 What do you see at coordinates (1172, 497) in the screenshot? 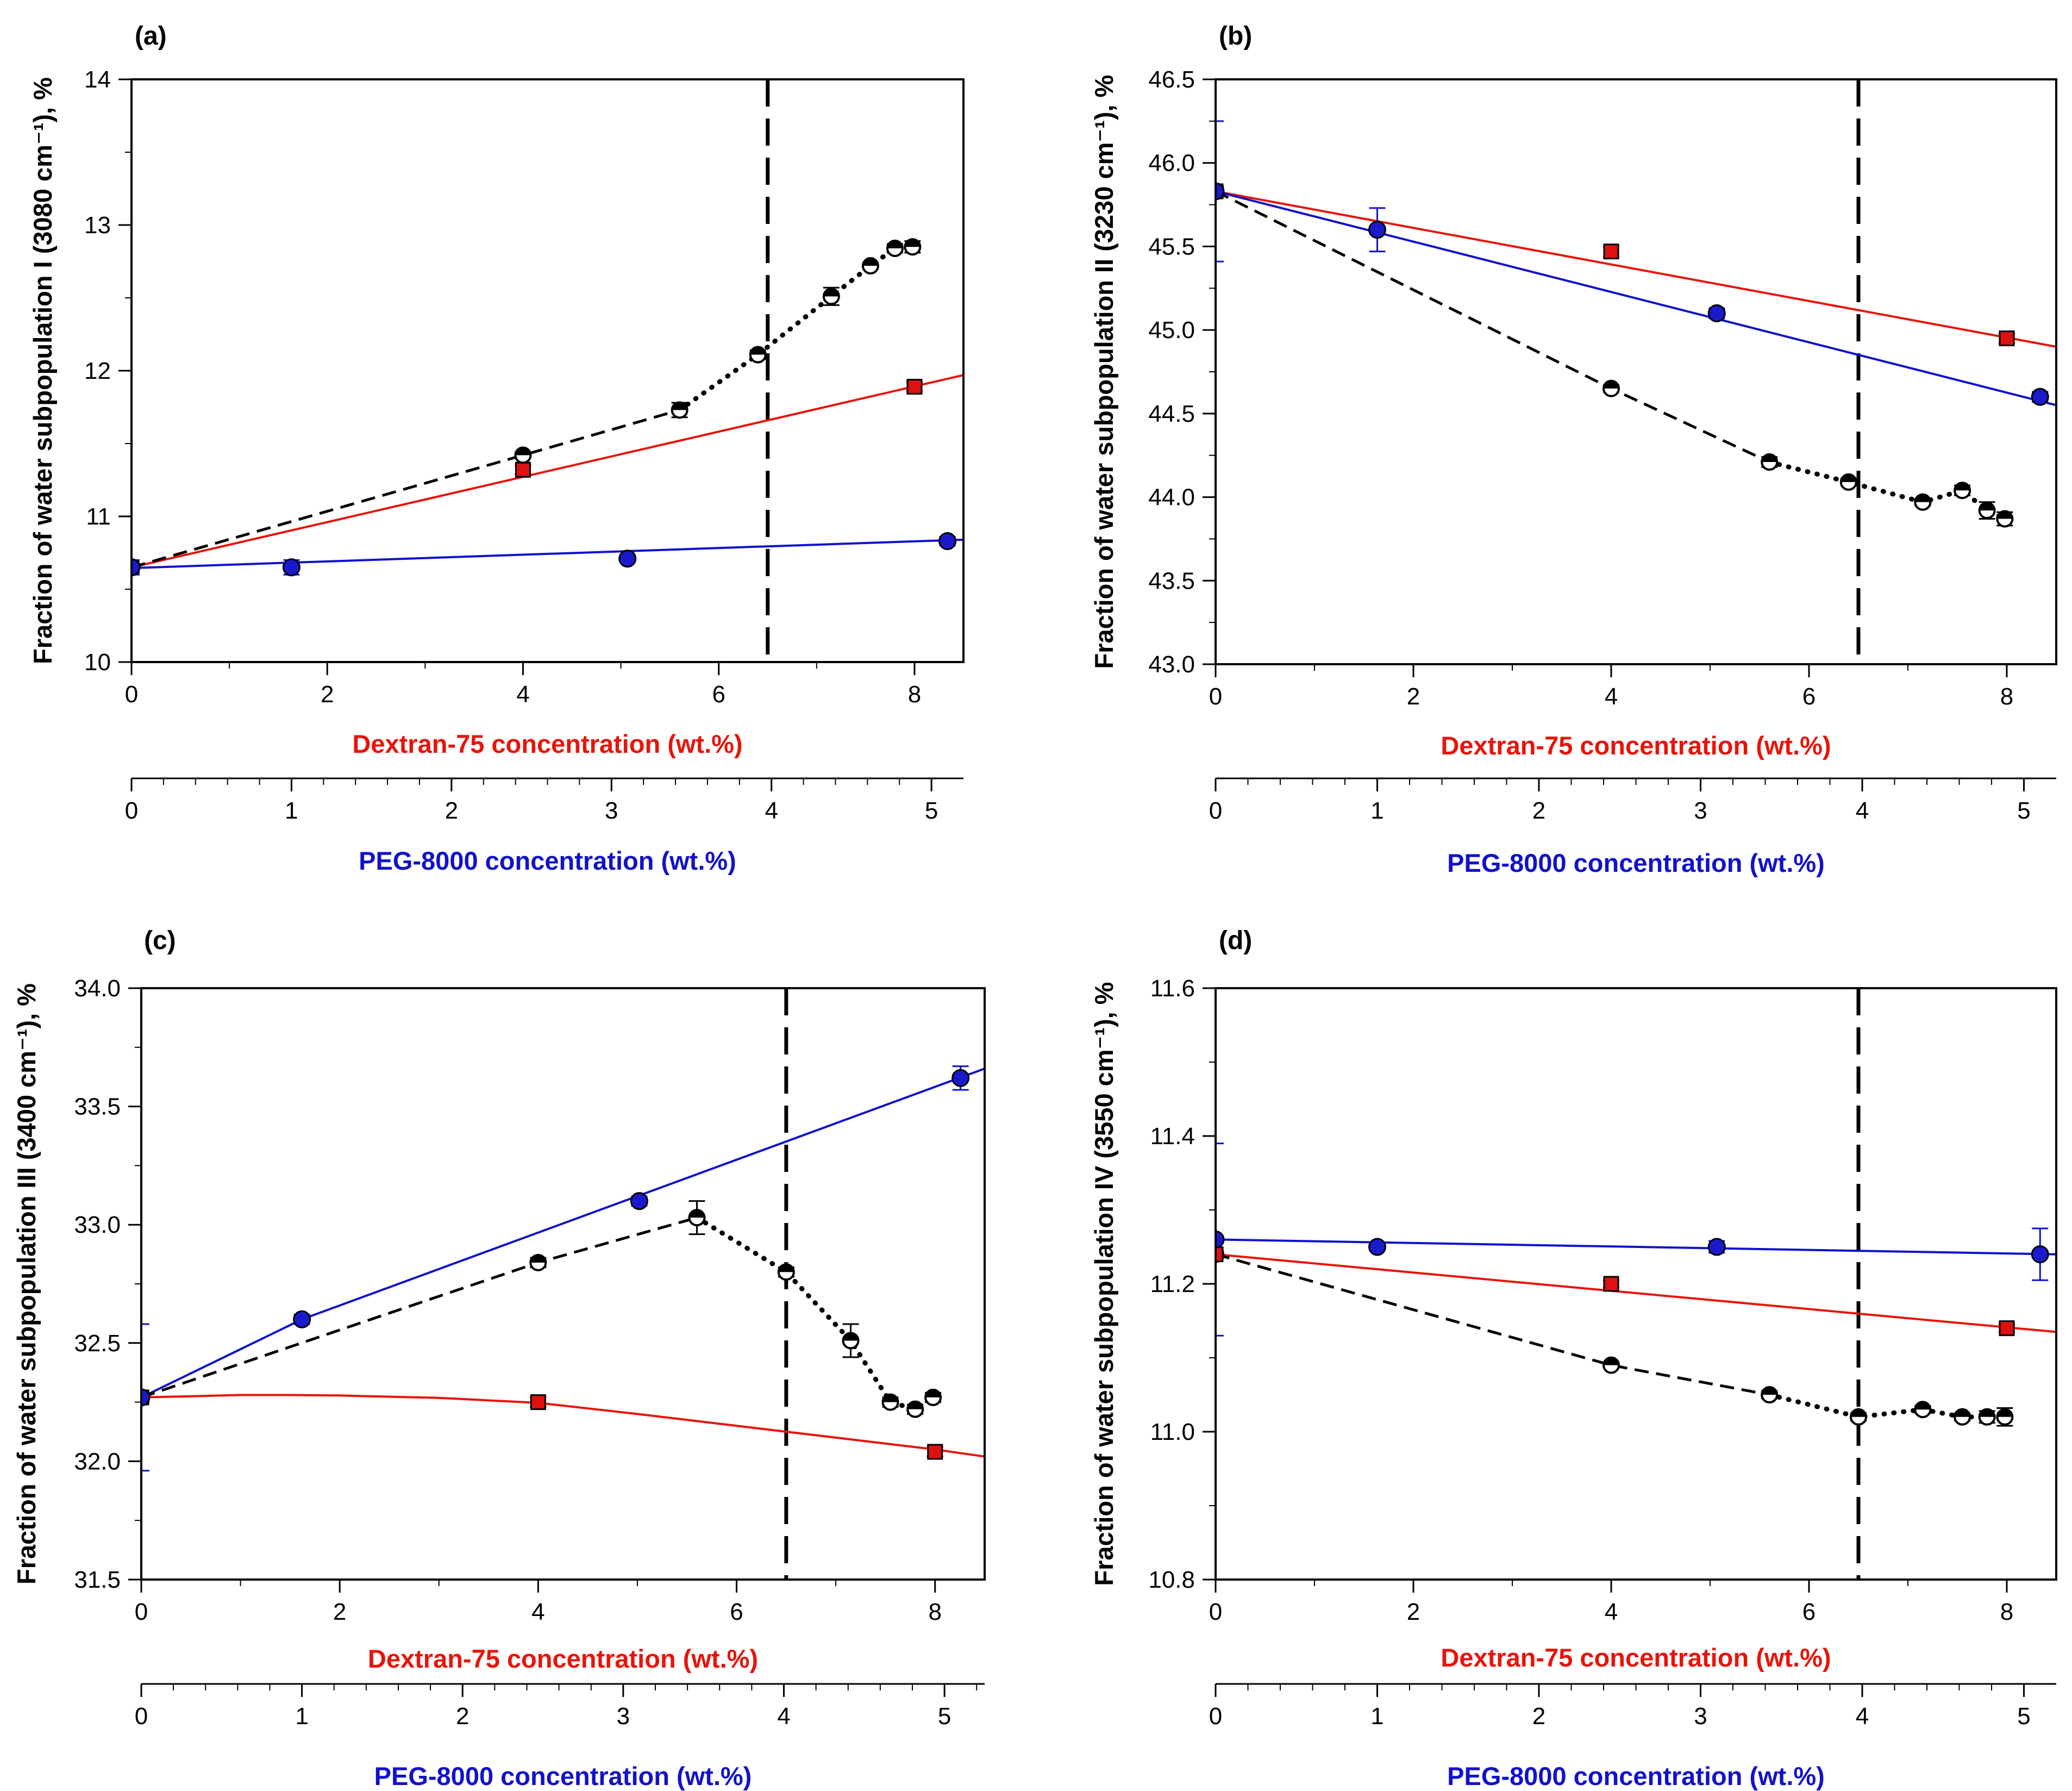
I see `y-tick-label: 44.0` at bounding box center [1172, 497].